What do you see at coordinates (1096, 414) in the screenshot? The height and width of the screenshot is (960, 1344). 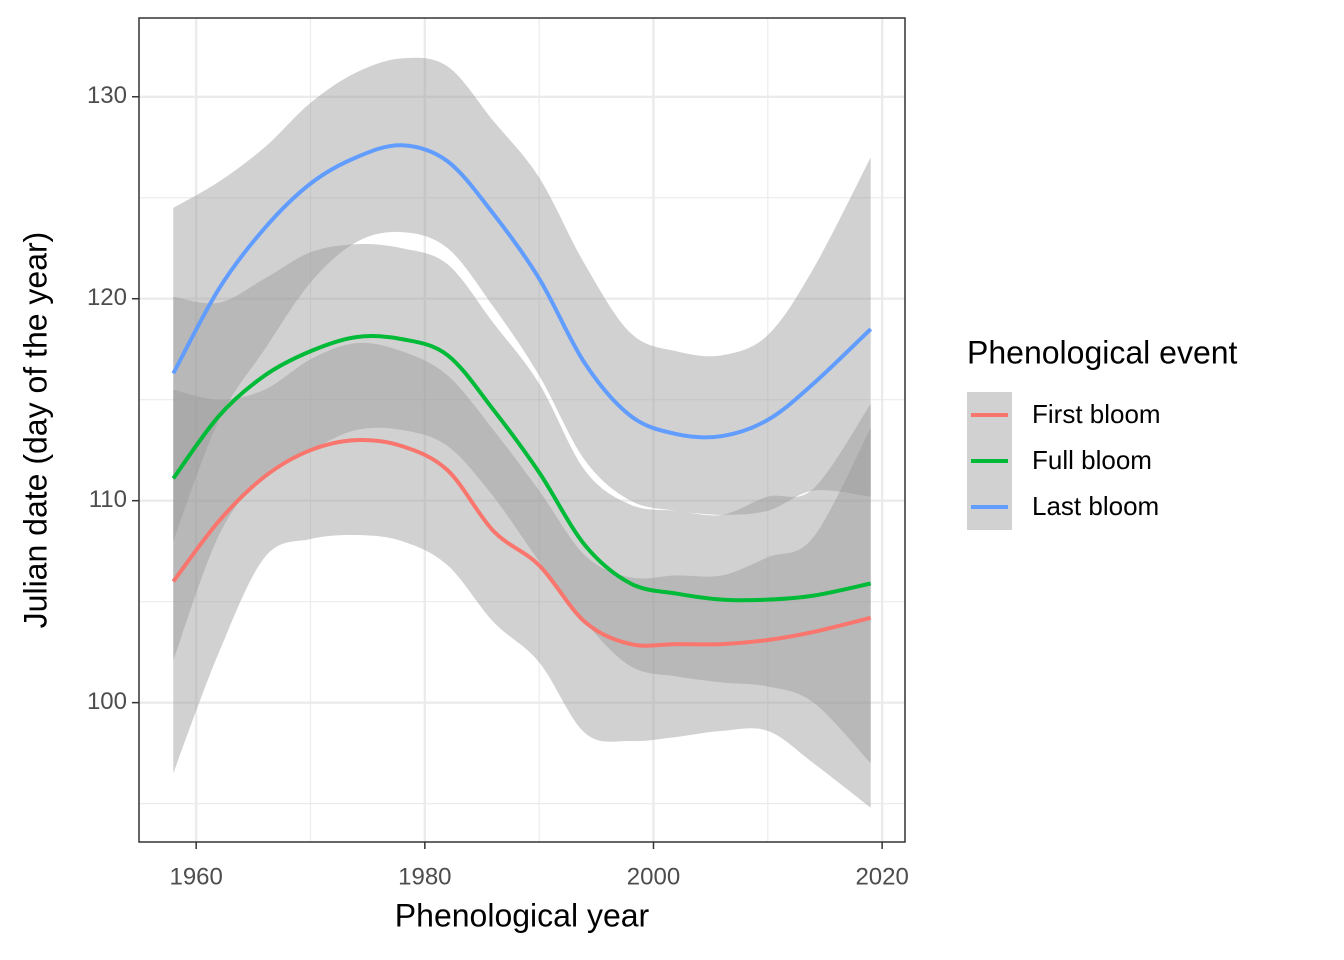 I see `legend-label: First bloom` at bounding box center [1096, 414].